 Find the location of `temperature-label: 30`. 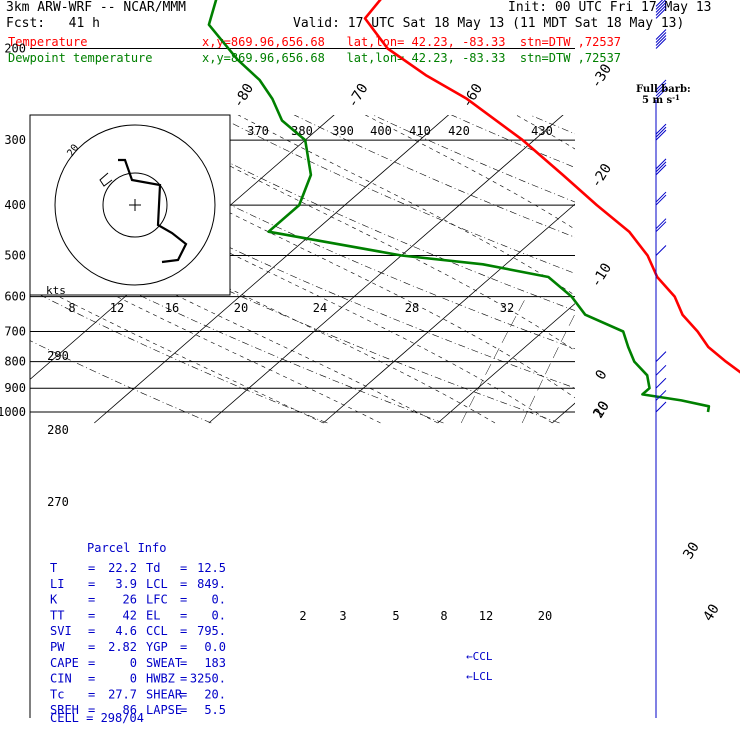

temperature-label: 30 is located at coordinates (691, 550).